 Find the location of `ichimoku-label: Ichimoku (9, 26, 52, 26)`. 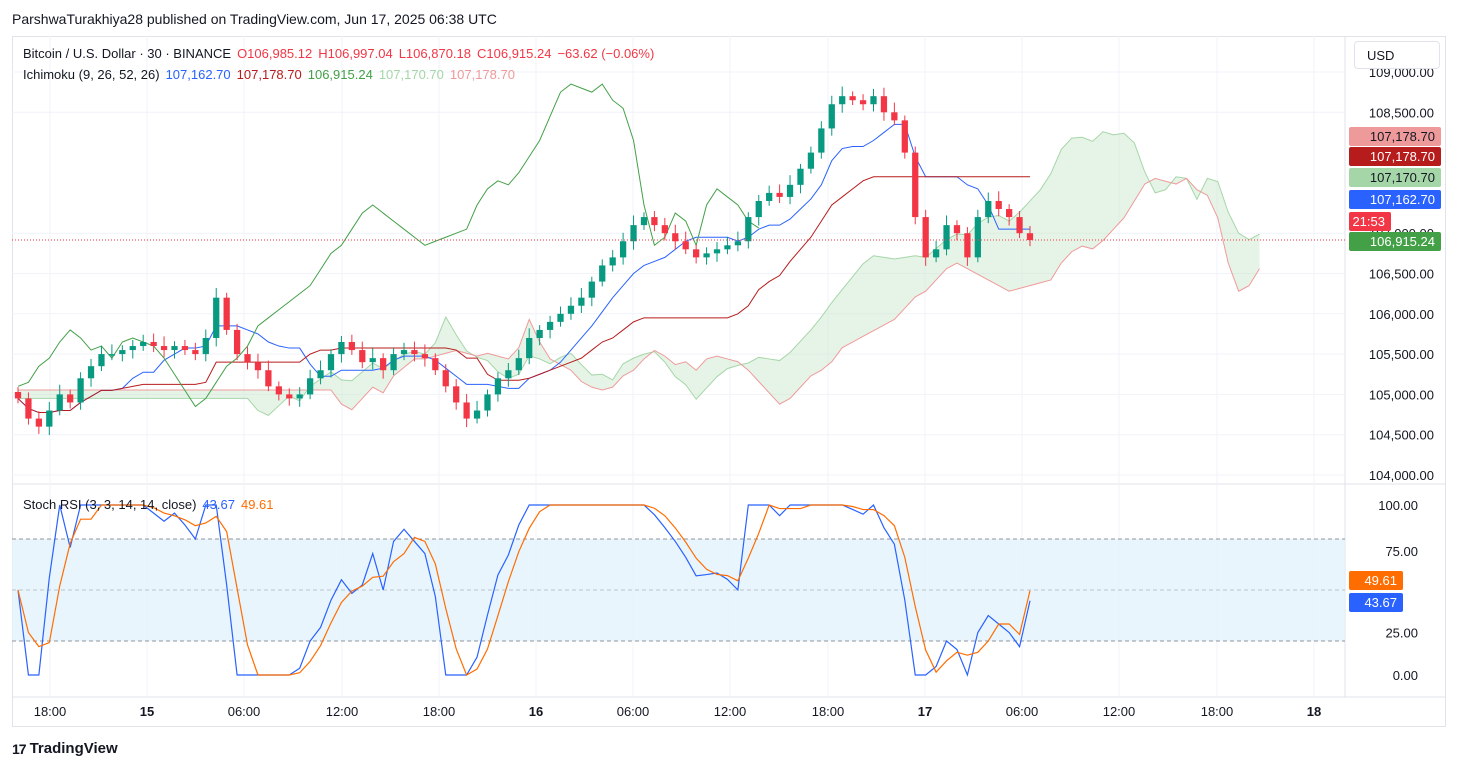

ichimoku-label: Ichimoku (9, 26, 52, 26) is located at coordinates (91, 74).